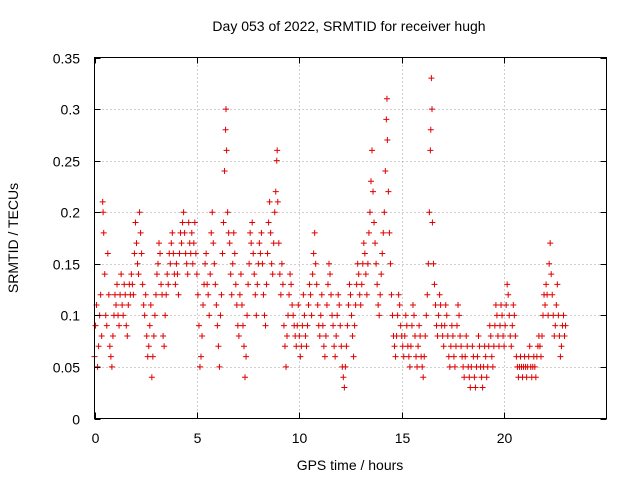  Describe the element at coordinates (66, 59) in the screenshot. I see `y-tick-label: 0.35` at that location.